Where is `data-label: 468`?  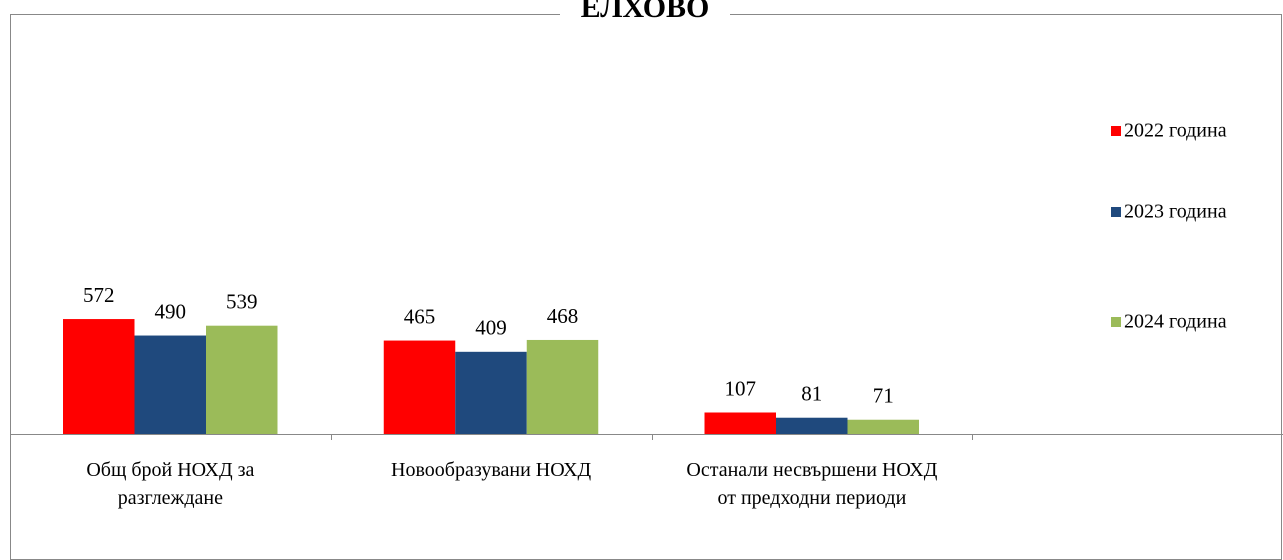
data-label: 468 is located at coordinates (563, 316).